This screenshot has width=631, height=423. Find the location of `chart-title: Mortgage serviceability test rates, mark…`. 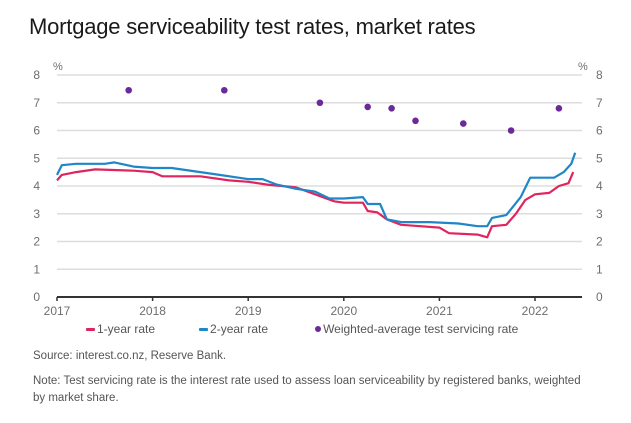

chart-title: Mortgage serviceability test rates, mark… is located at coordinates (252, 26).